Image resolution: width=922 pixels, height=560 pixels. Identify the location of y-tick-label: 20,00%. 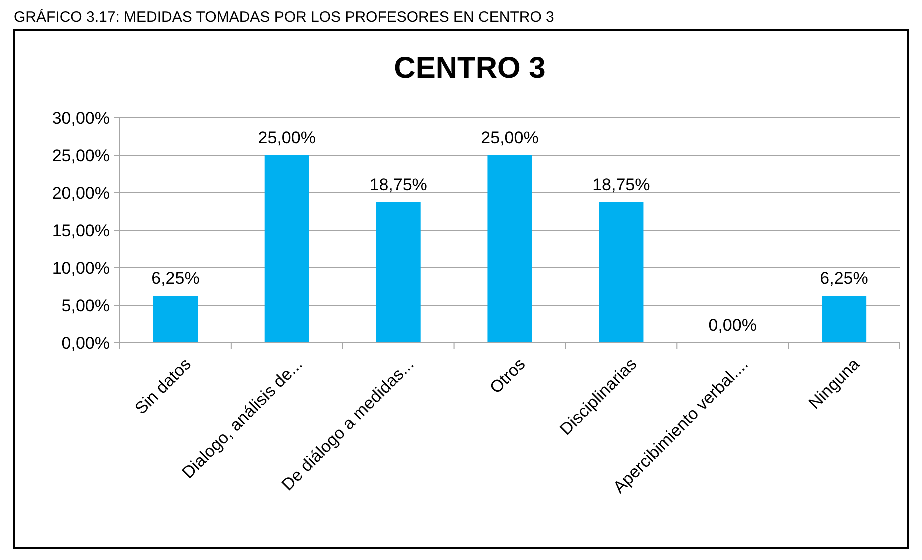
(81, 193).